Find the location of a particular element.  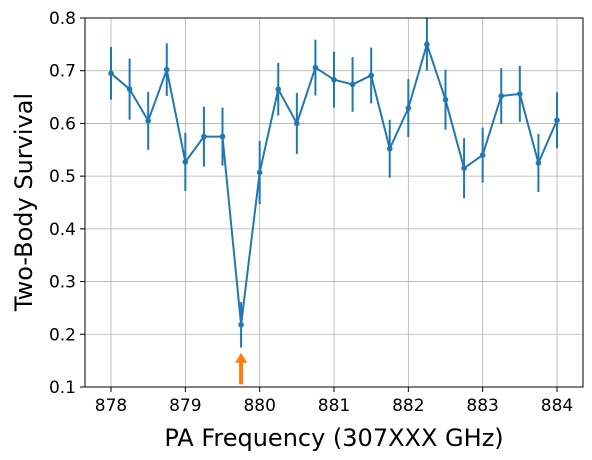

x-tick-label: 879 is located at coordinates (185, 406).